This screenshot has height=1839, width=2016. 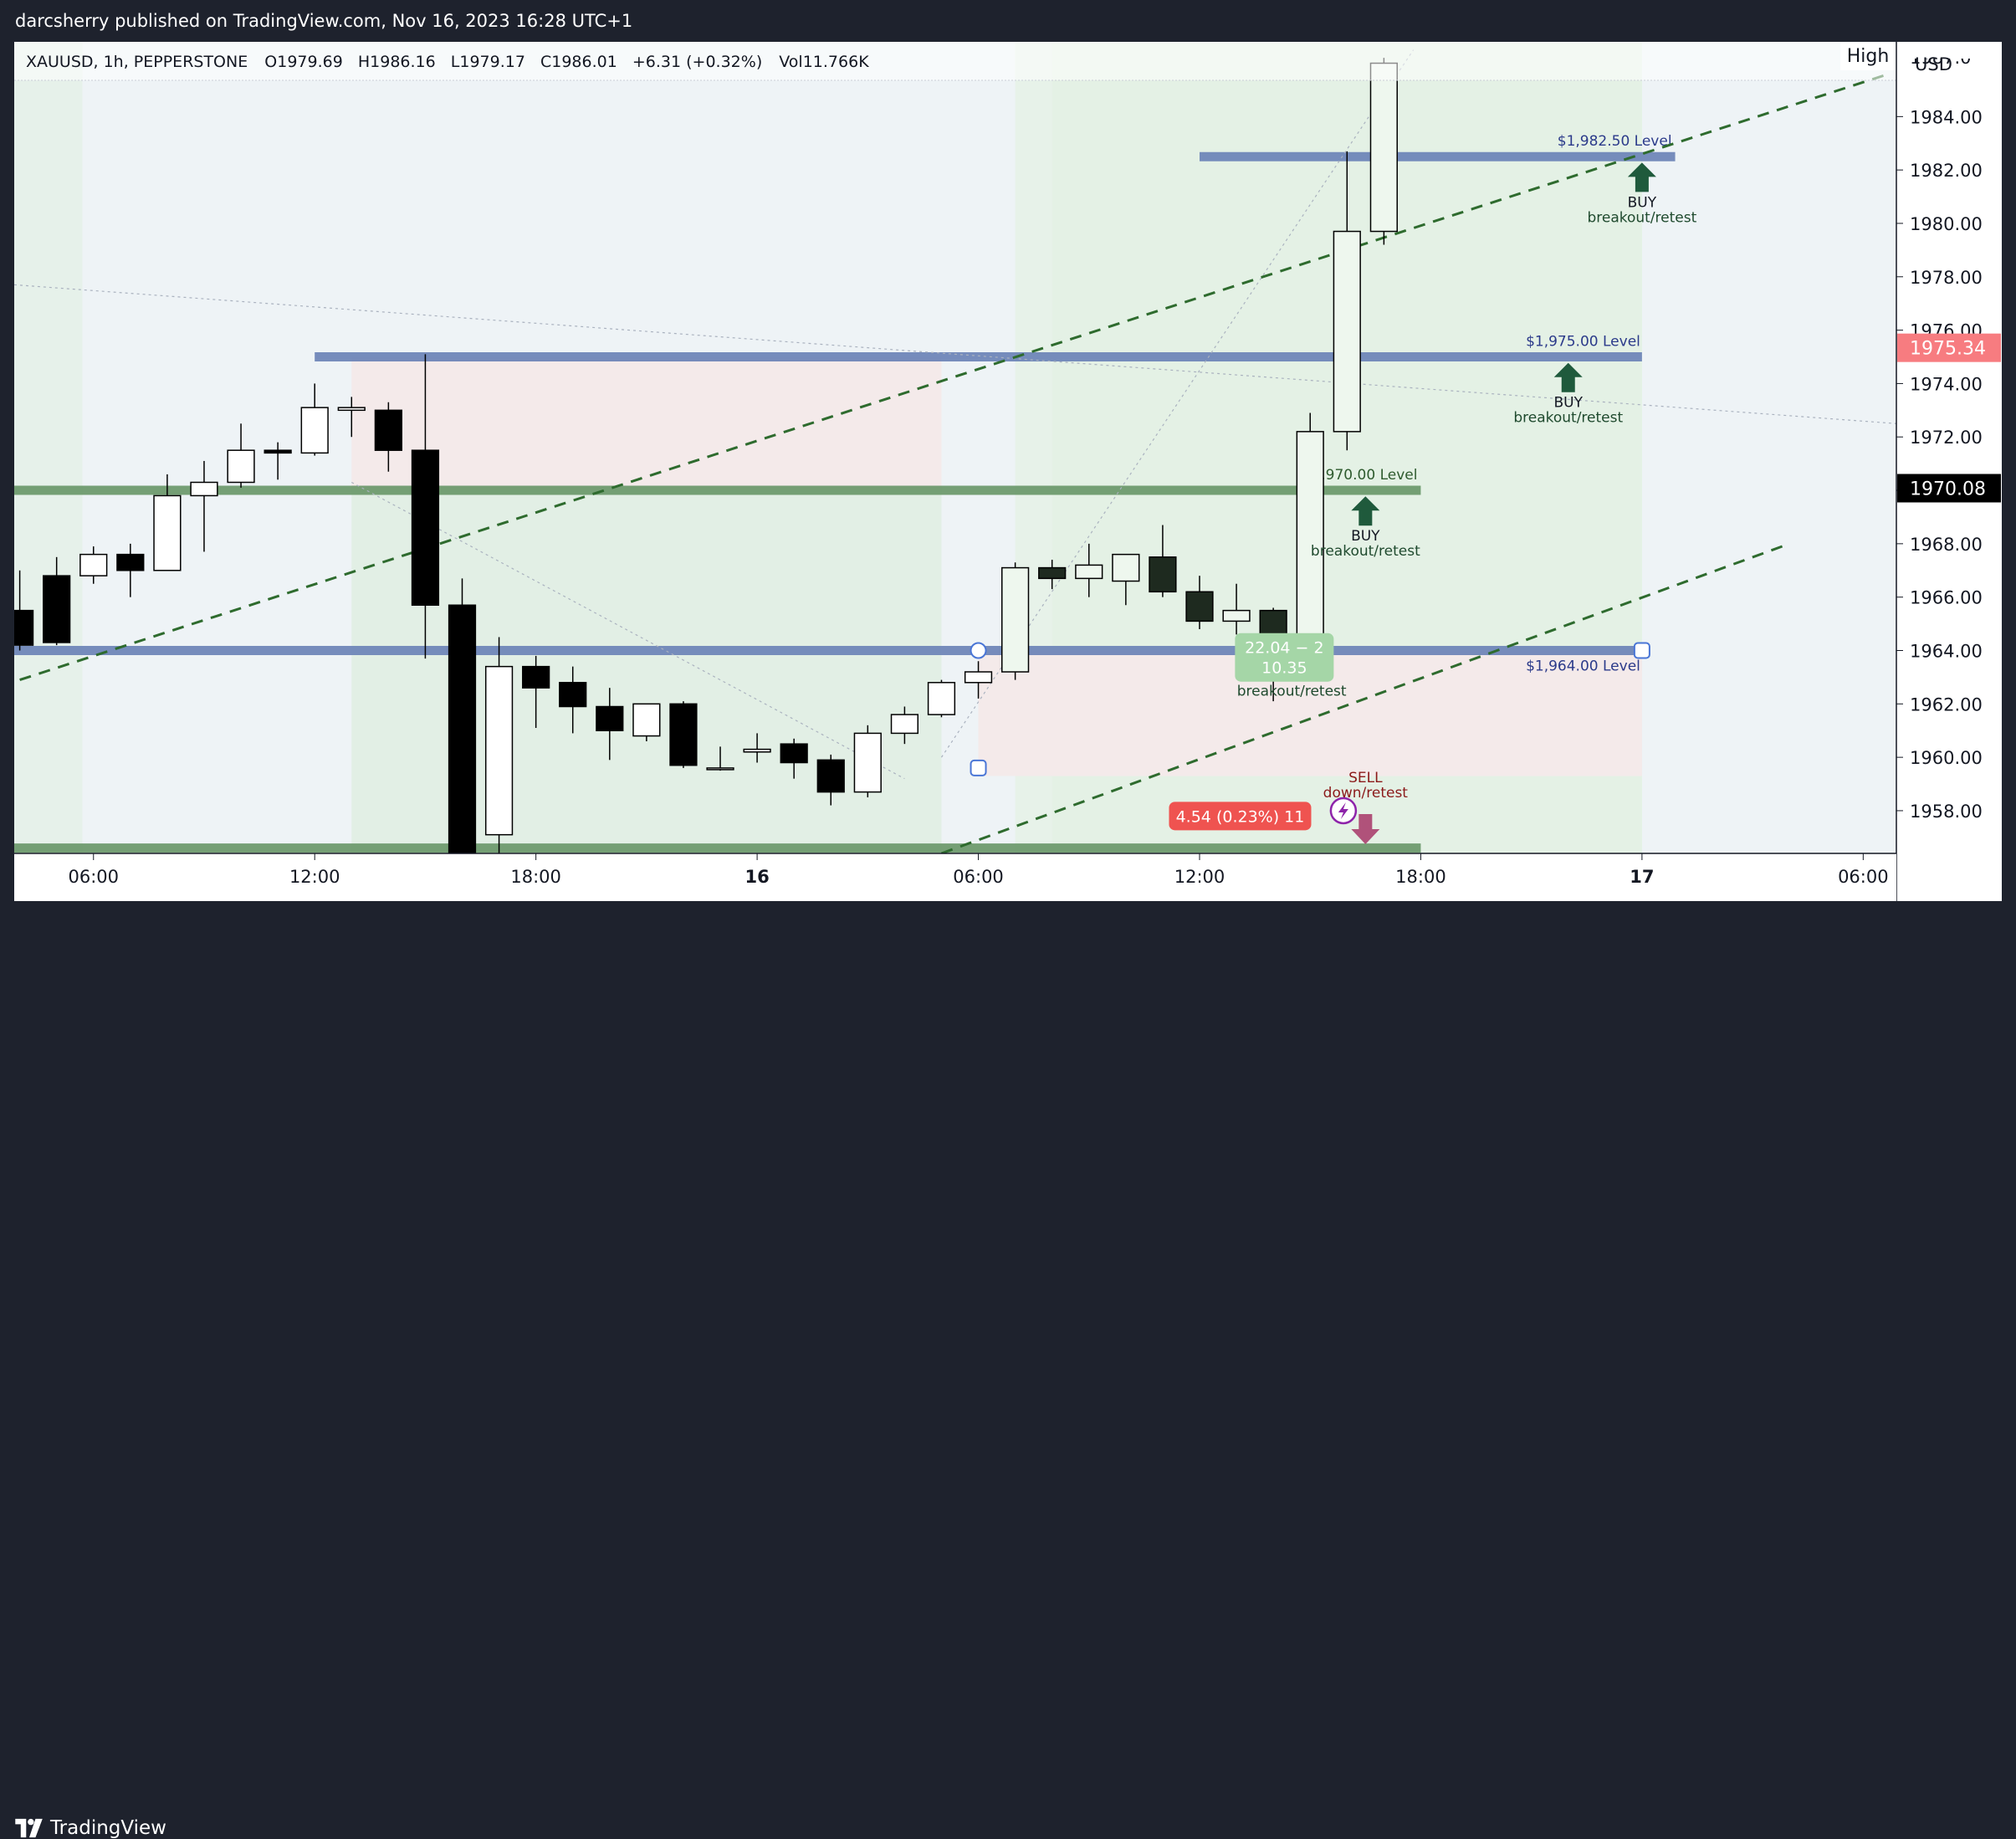 I want to click on time-tick-label: 16, so click(x=756, y=877).